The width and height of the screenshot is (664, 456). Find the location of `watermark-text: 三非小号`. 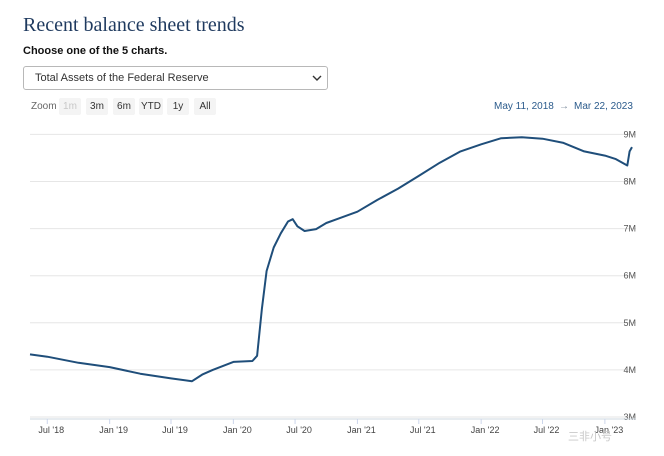

watermark-text: 三非小号 is located at coordinates (590, 437).